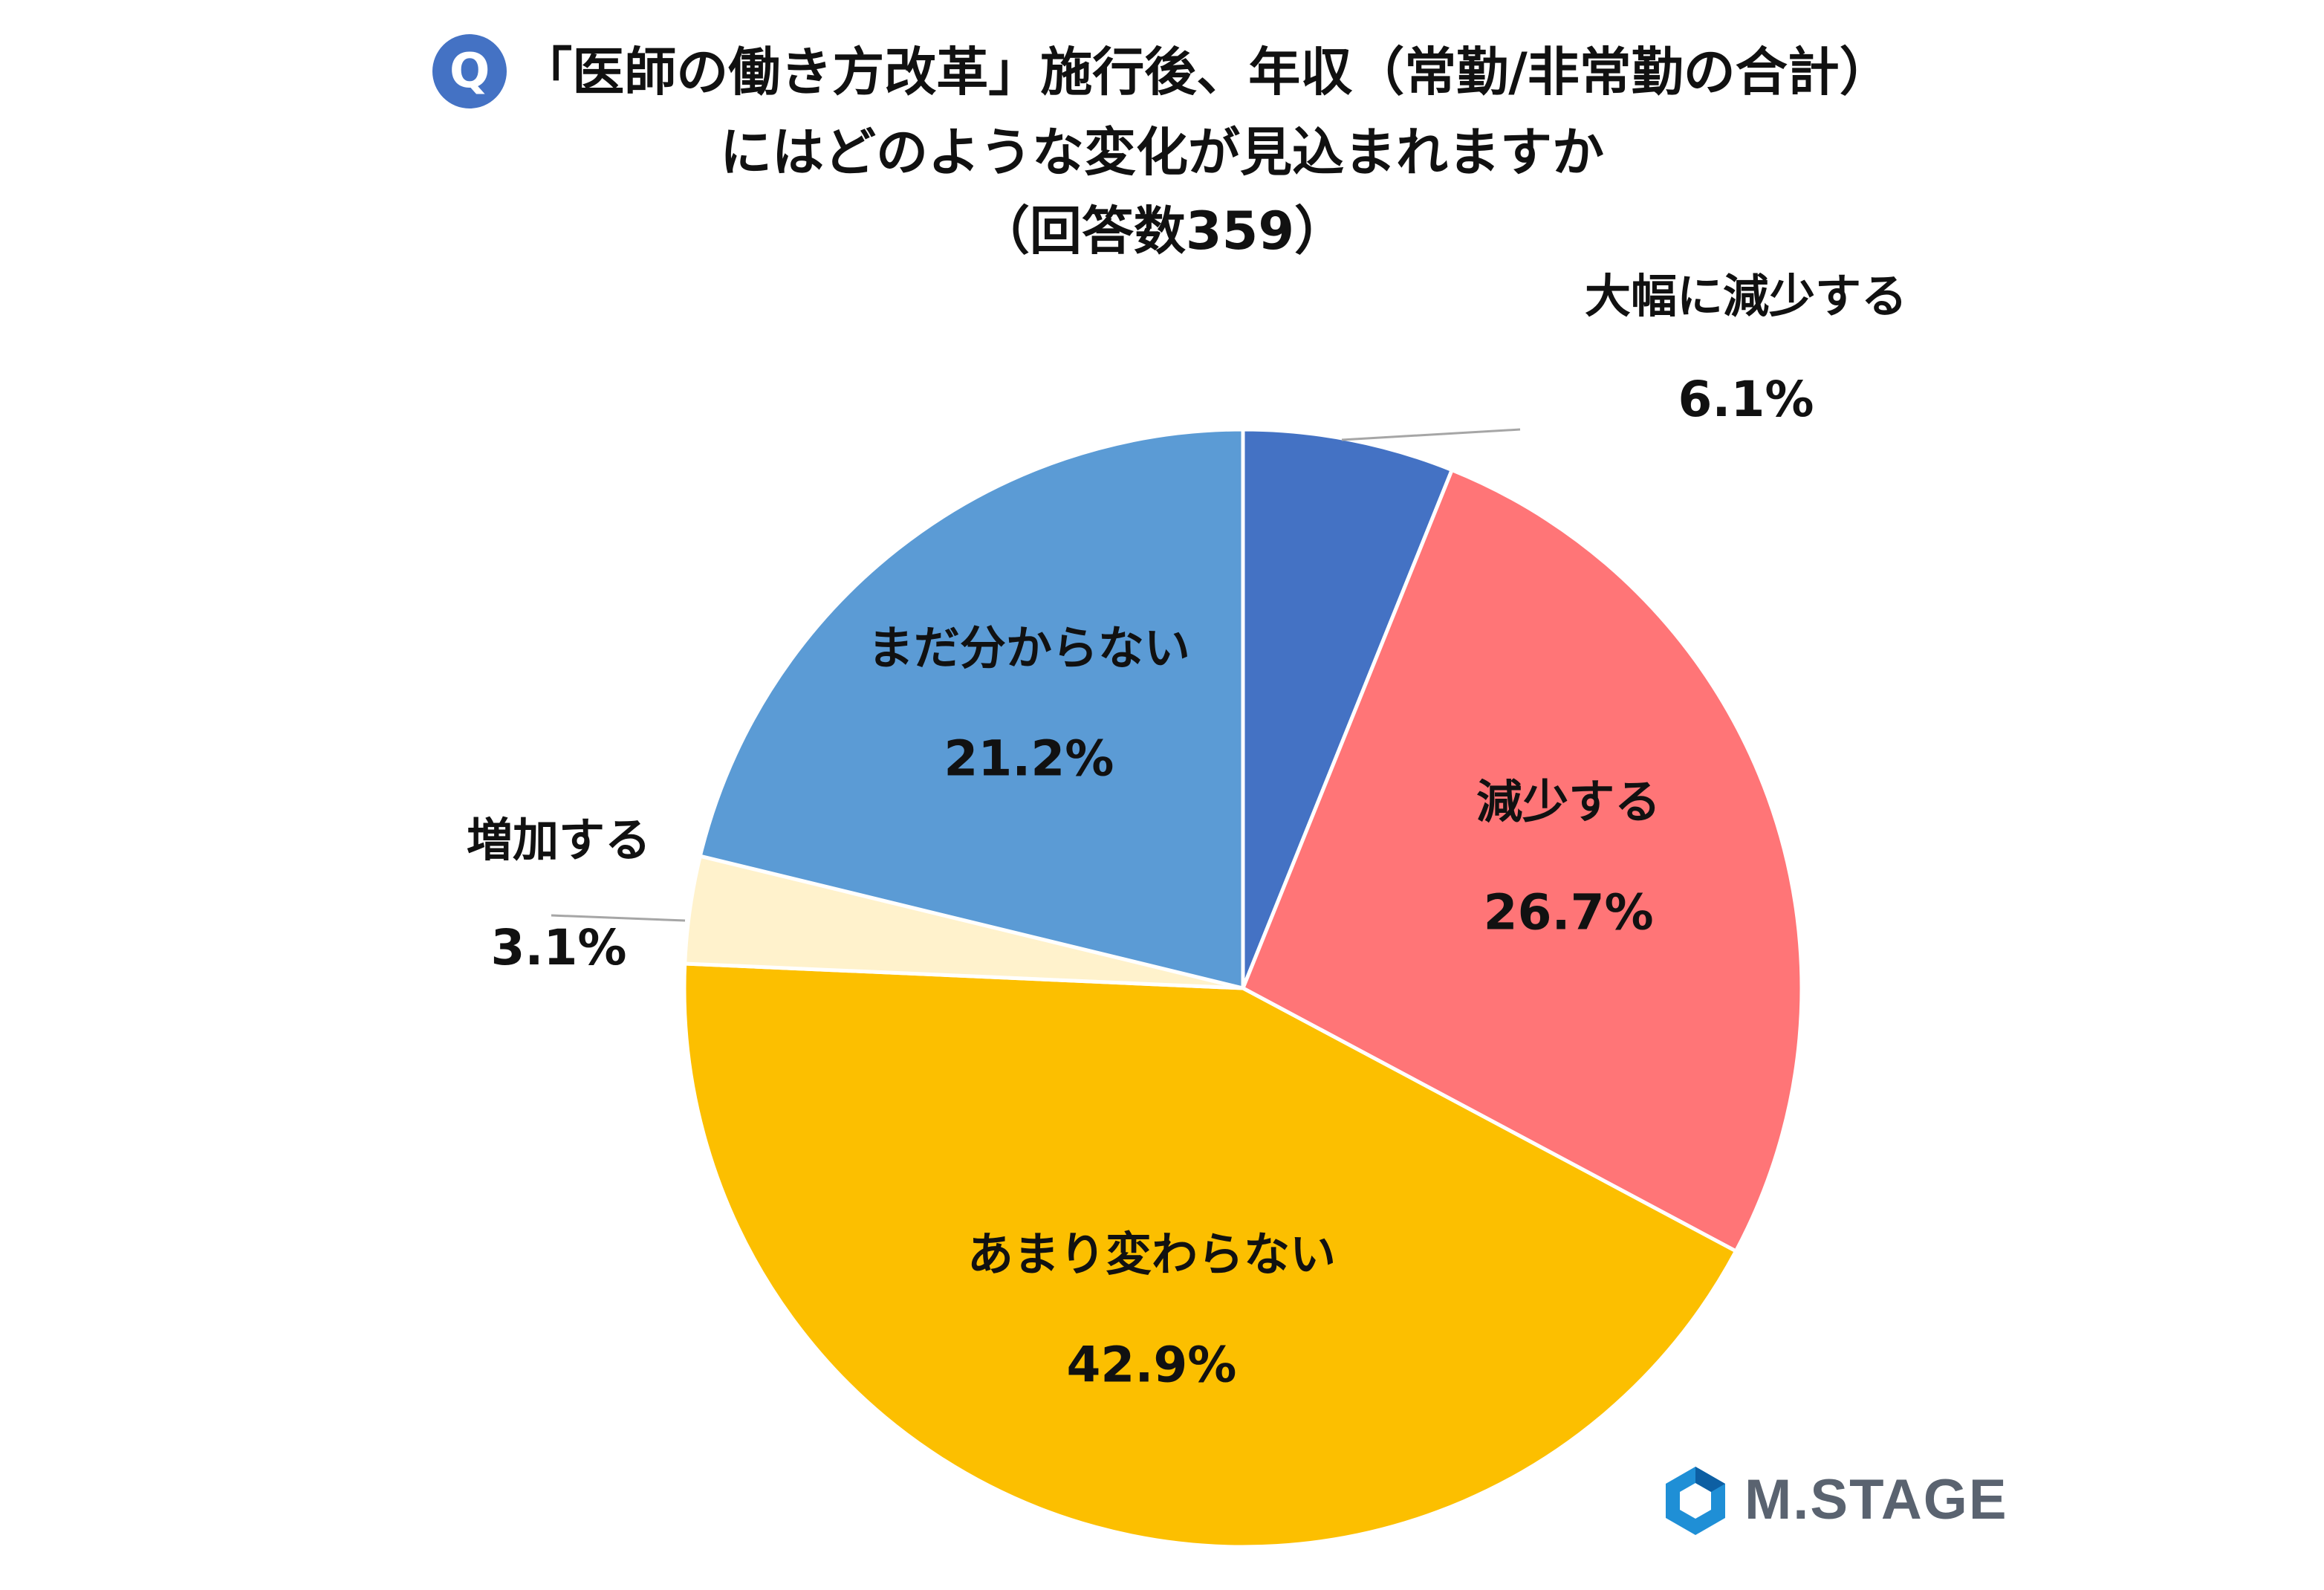 The image size is (2324, 1590). Describe the element at coordinates (1162, 231) in the screenshot. I see `title-line-3: （回答数359）` at that location.